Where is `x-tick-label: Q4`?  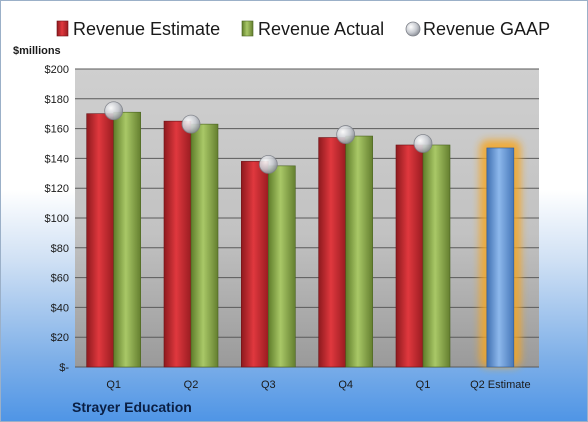
x-tick-label: Q4 is located at coordinates (345, 385).